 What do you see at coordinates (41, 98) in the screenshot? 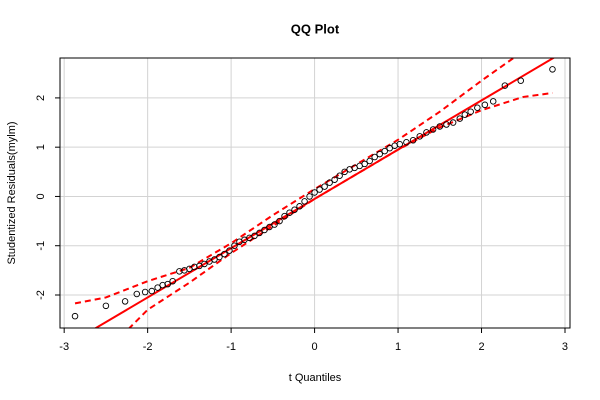
I see `y-tick-label: 2` at bounding box center [41, 98].